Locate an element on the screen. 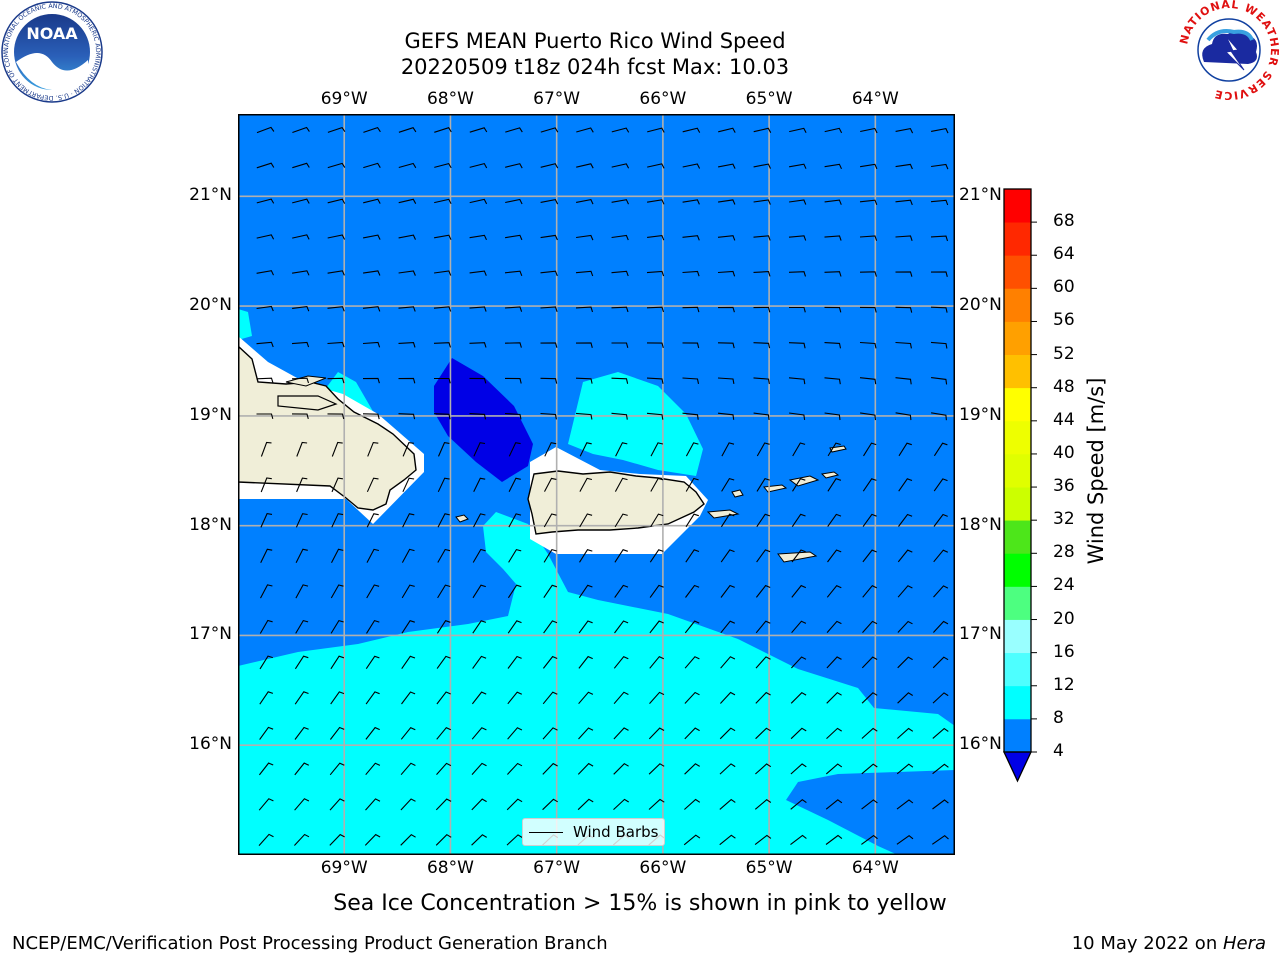 This screenshot has width=1280, height=960. lon-tick-bottom: 66°W is located at coordinates (663, 868).